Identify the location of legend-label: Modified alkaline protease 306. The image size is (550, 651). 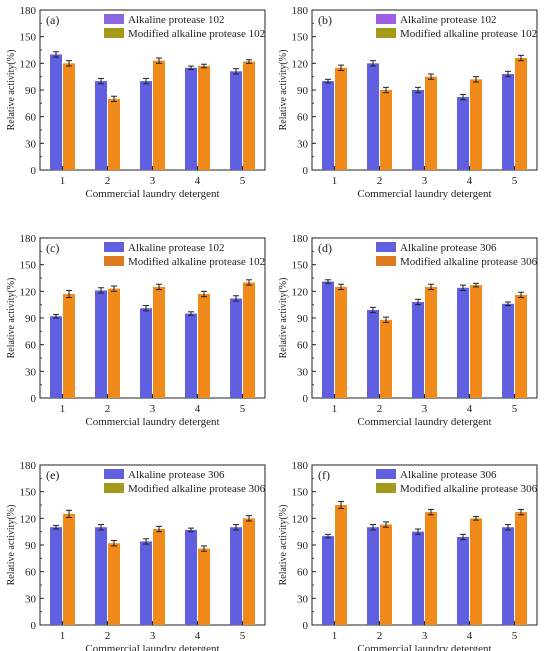
(469, 262).